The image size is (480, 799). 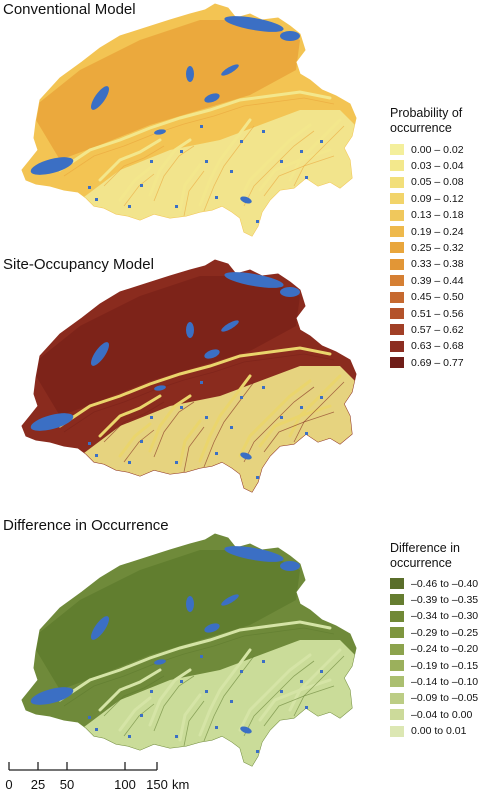 What do you see at coordinates (437, 313) in the screenshot?
I see `legend-label: 0.51 – 0.56` at bounding box center [437, 313].